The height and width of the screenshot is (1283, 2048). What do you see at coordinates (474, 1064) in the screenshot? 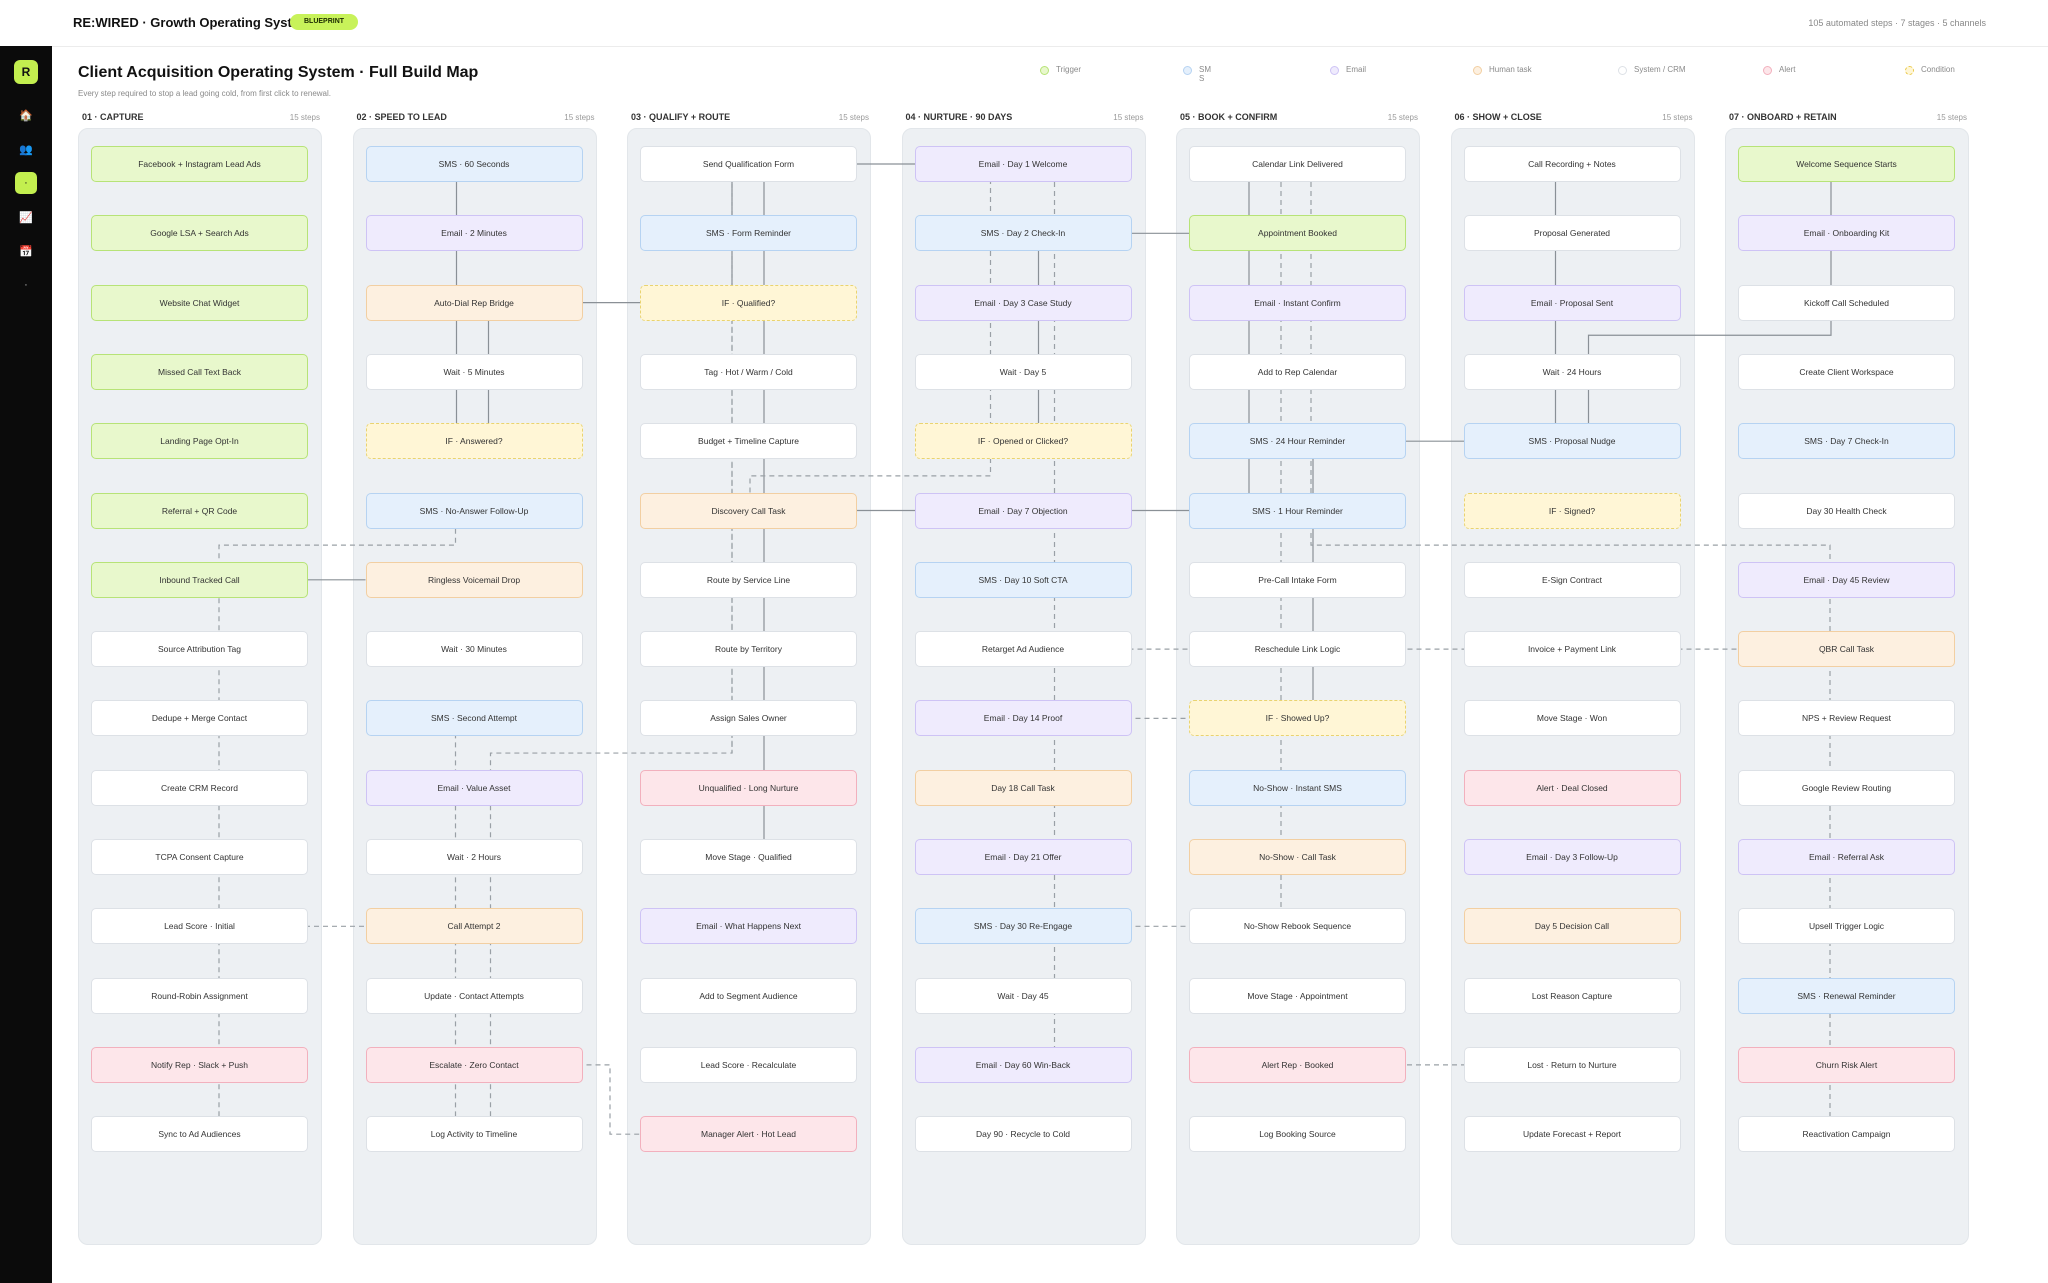
I see `step-node-alert: Escalate · Zero Contact` at bounding box center [474, 1064].